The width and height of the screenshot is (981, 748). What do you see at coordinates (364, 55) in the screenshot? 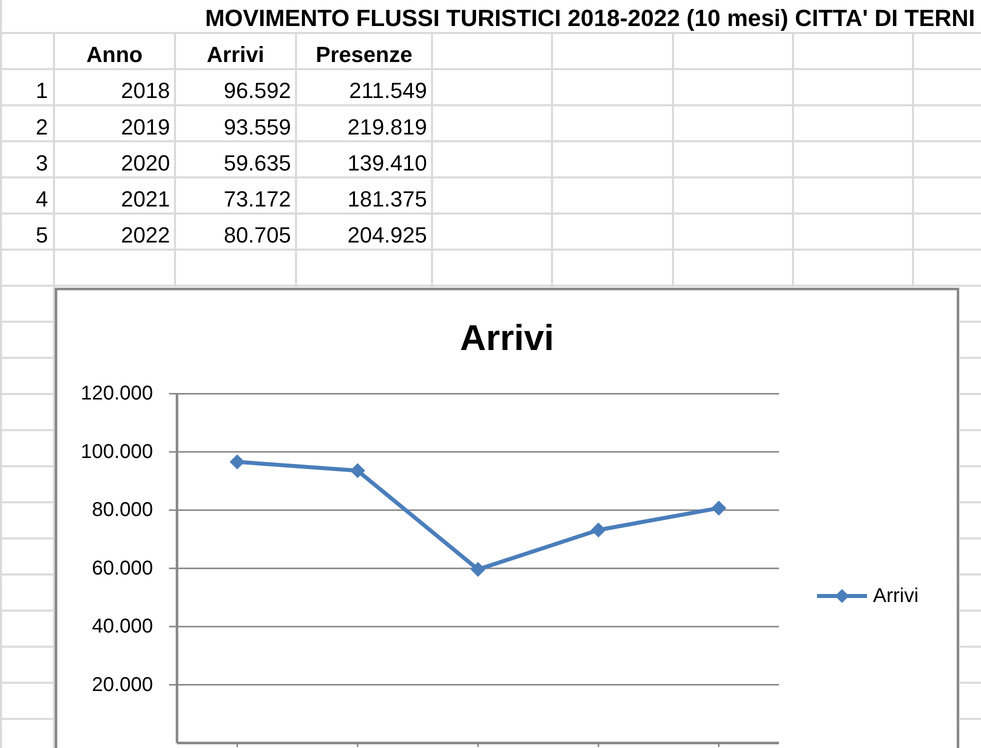
I see `text: Presenze` at bounding box center [364, 55].